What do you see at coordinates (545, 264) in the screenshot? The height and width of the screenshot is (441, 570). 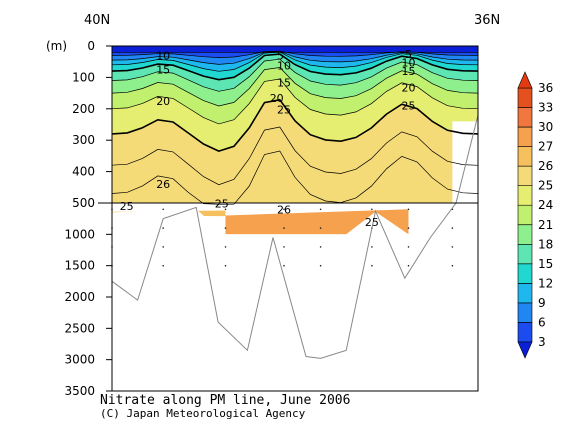 I see `colorbar-tick-label: 15` at bounding box center [545, 264].